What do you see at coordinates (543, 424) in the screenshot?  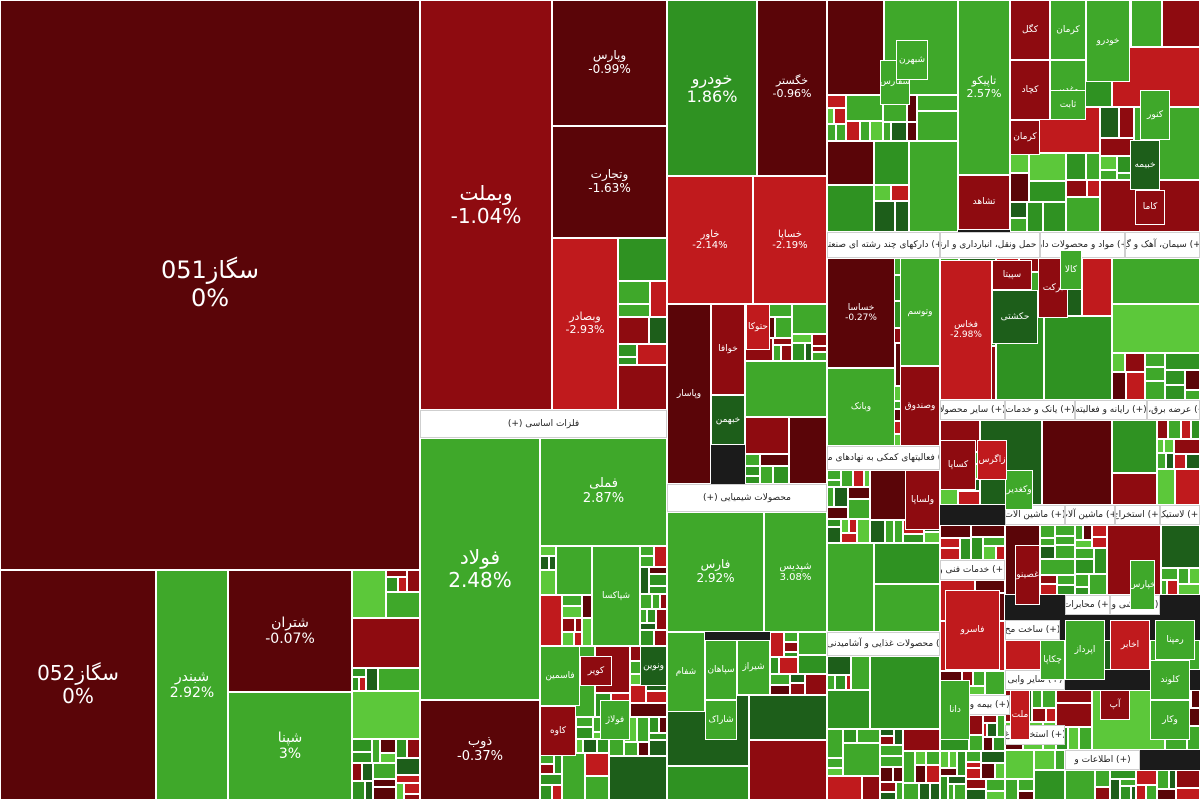 I see `sector-header: فلزات اساسی (+)` at bounding box center [543, 424].